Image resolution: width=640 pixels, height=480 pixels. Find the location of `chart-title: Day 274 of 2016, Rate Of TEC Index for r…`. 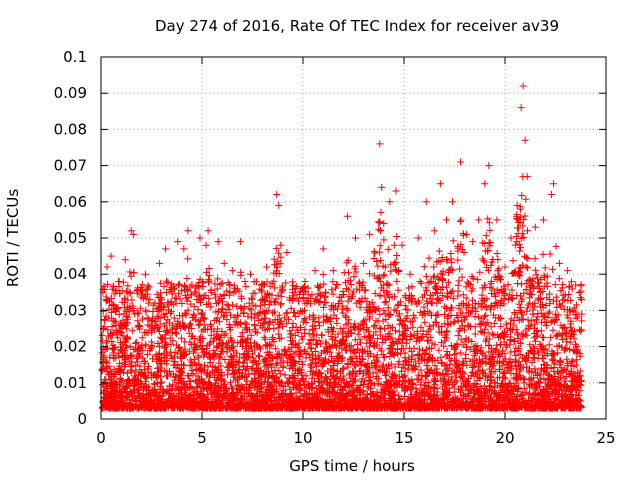

chart-title: Day 274 of 2016, Rate Of TEC Index for r… is located at coordinates (357, 26).